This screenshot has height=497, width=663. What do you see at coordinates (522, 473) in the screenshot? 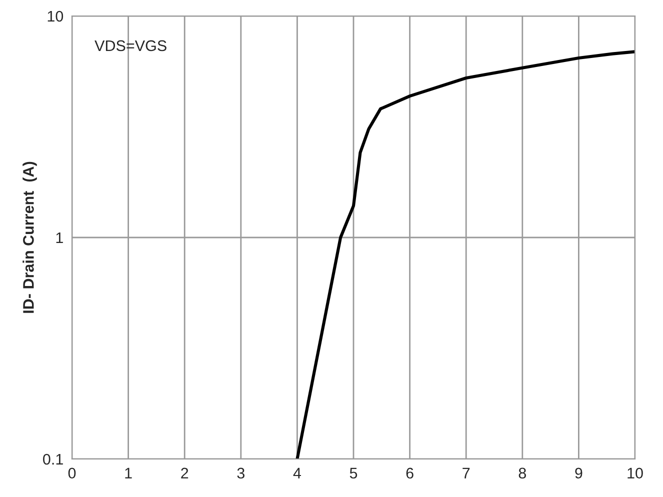
I see `x-tick-label: 8` at bounding box center [522, 473].